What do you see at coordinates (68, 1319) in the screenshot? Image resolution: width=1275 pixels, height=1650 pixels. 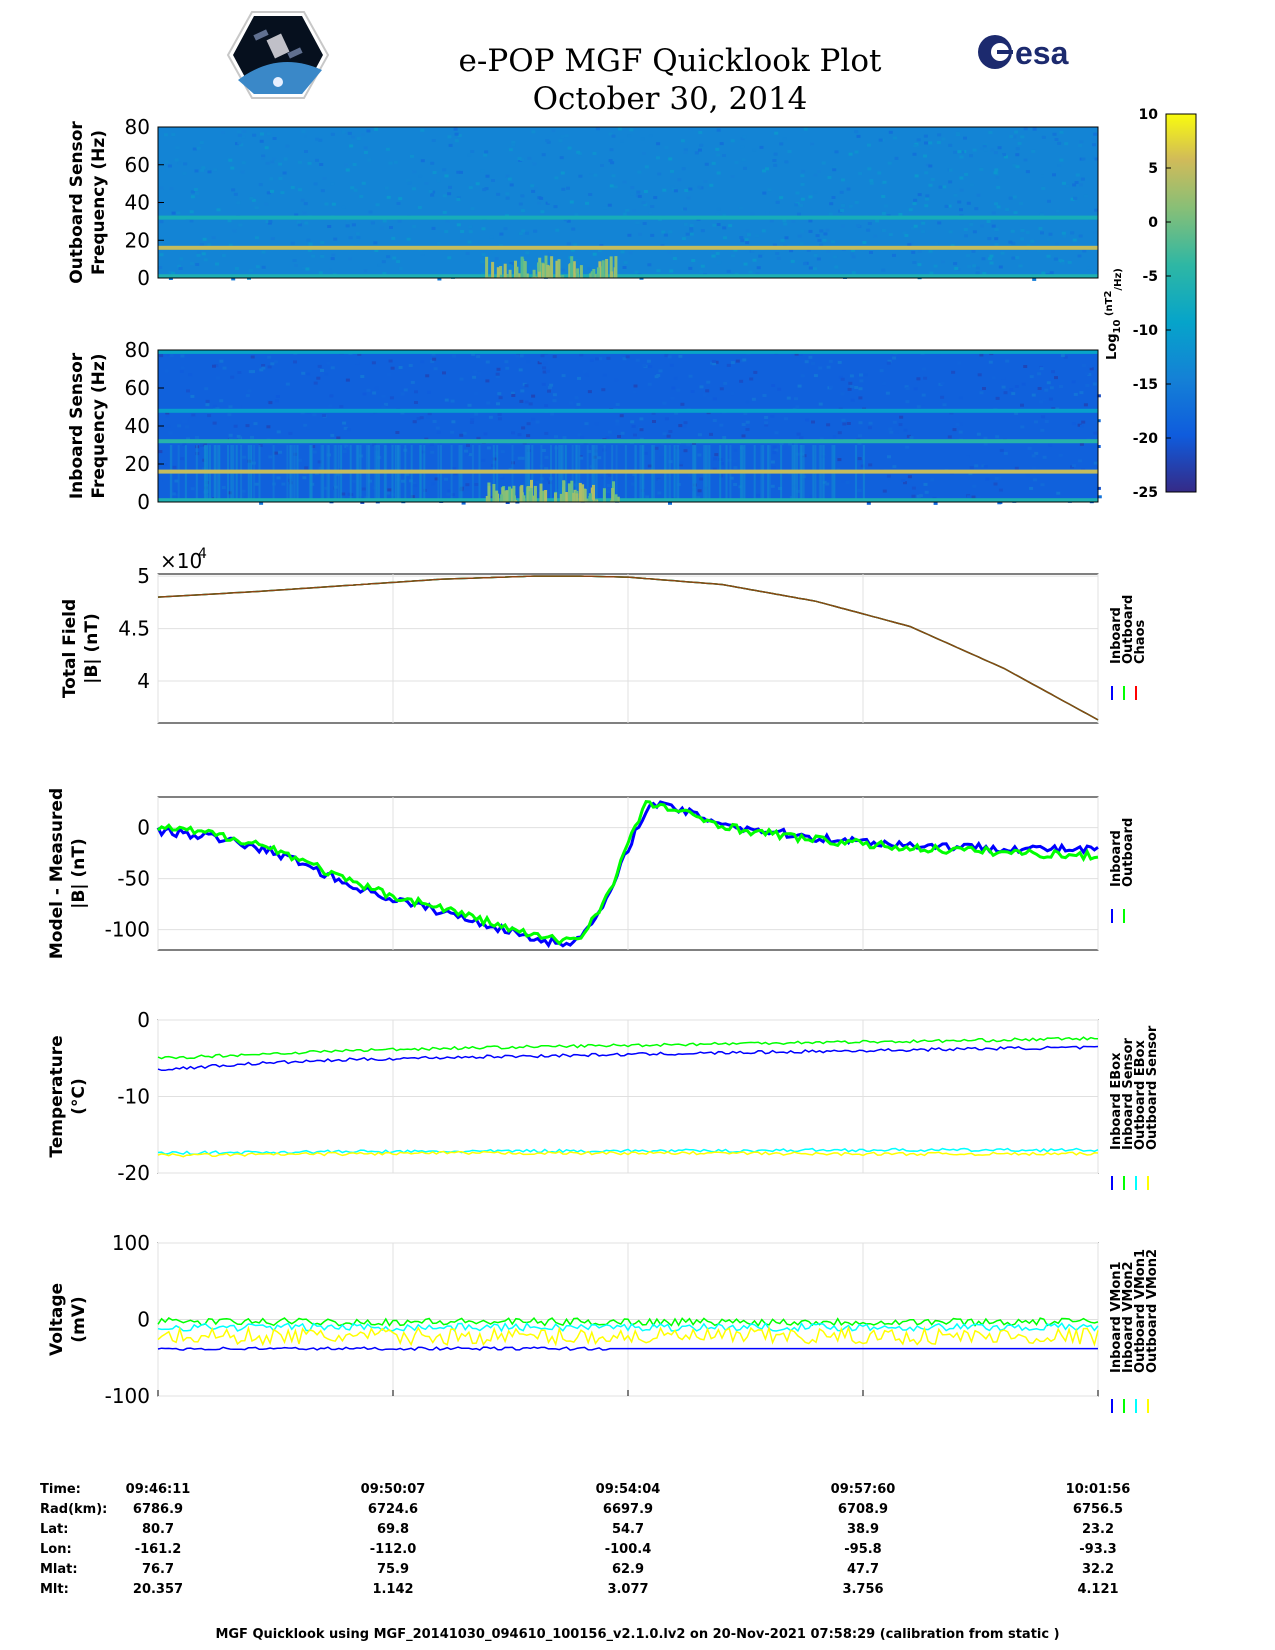 I see `ylabel: Voltage (mV)` at bounding box center [68, 1319].